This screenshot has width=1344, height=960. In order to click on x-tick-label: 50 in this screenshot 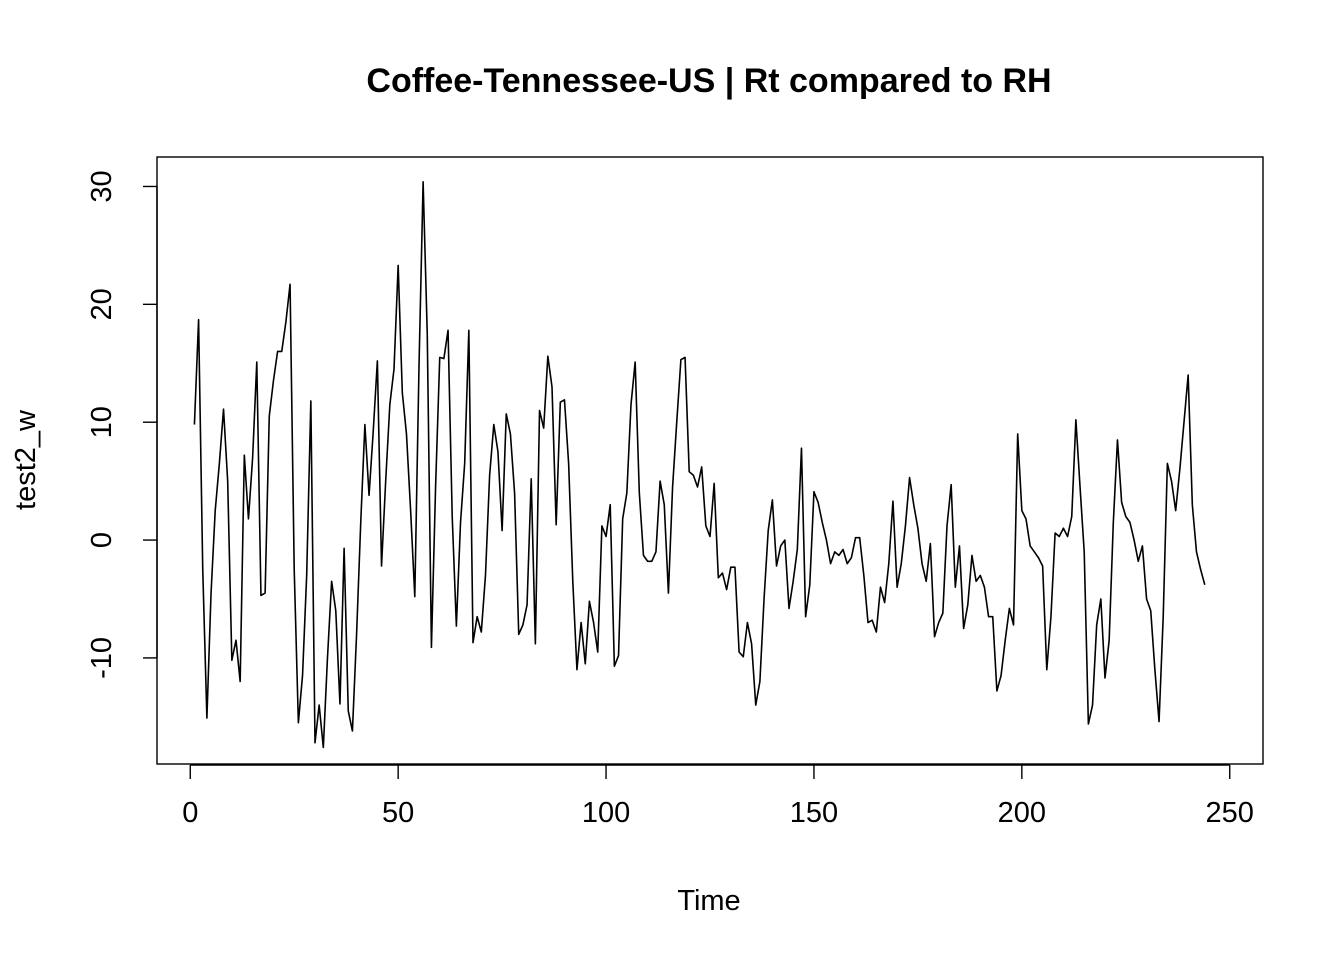, I will do `click(398, 813)`.